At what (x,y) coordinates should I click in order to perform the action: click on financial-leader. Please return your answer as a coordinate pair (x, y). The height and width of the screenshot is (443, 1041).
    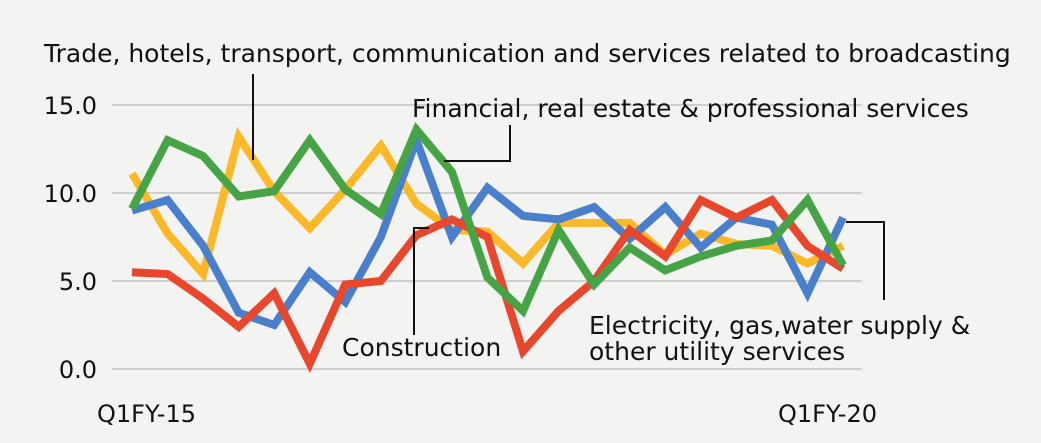
    Looking at the image, I should click on (477, 143).